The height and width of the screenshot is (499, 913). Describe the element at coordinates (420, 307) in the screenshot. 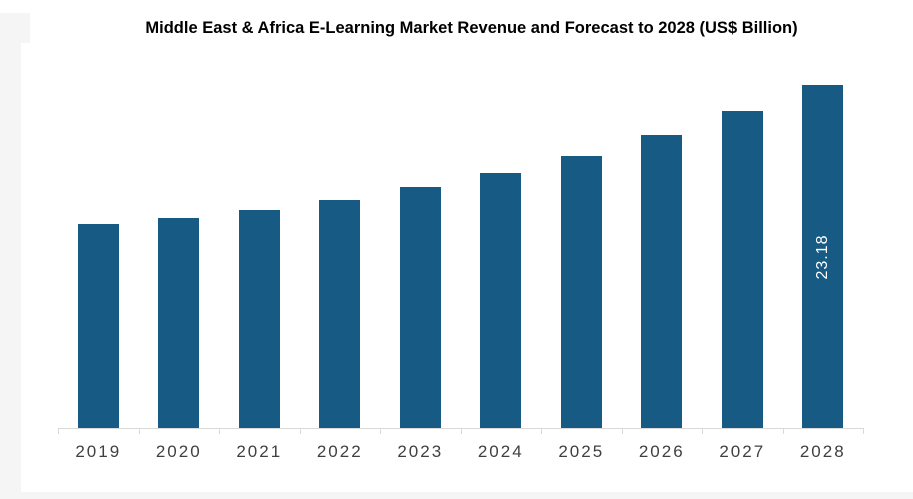

I see `bar-2023` at that location.